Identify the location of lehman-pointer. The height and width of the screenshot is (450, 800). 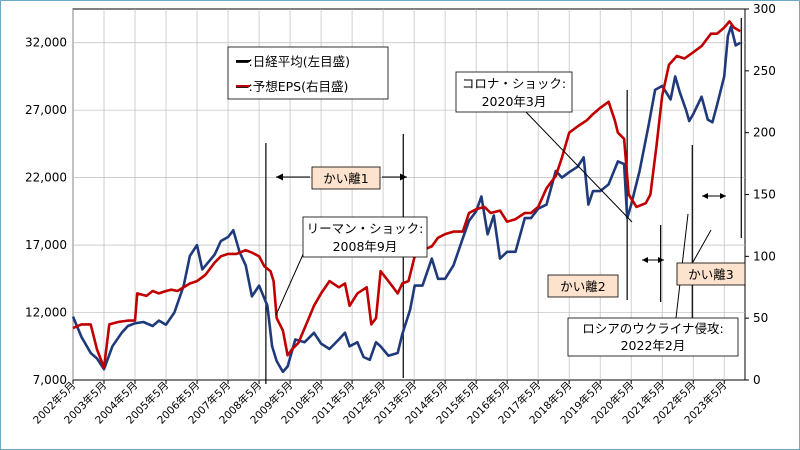
(290, 282).